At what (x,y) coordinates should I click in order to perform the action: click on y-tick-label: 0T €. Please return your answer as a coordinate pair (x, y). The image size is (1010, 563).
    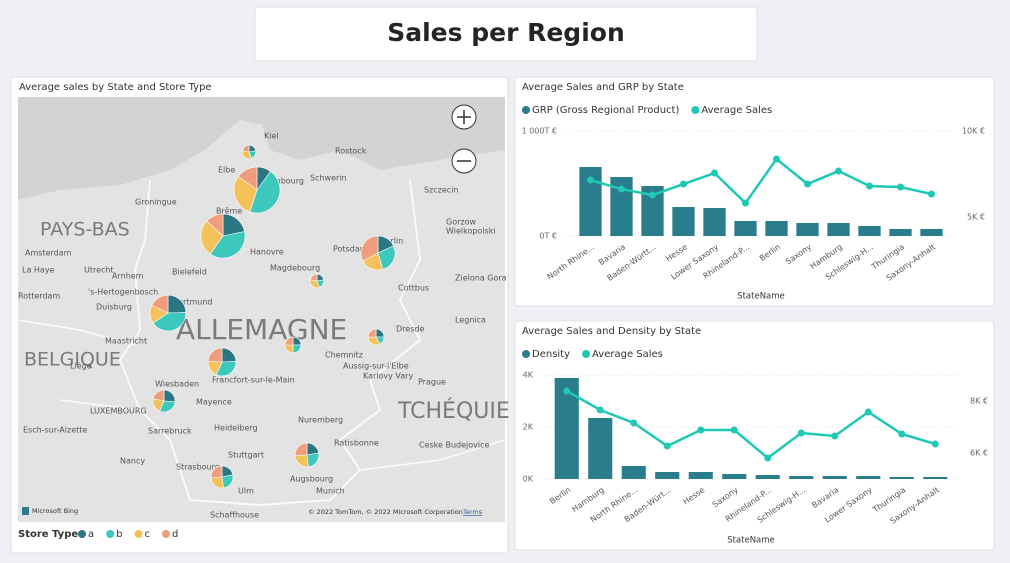
    Looking at the image, I should click on (548, 236).